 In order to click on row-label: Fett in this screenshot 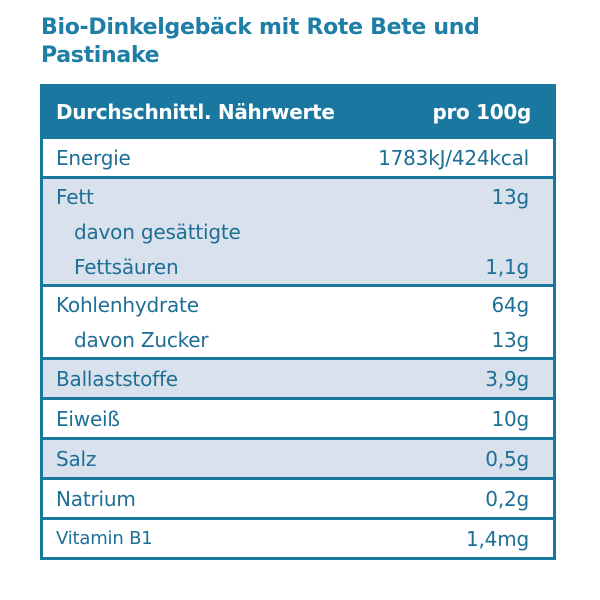, I will do `click(75, 196)`.